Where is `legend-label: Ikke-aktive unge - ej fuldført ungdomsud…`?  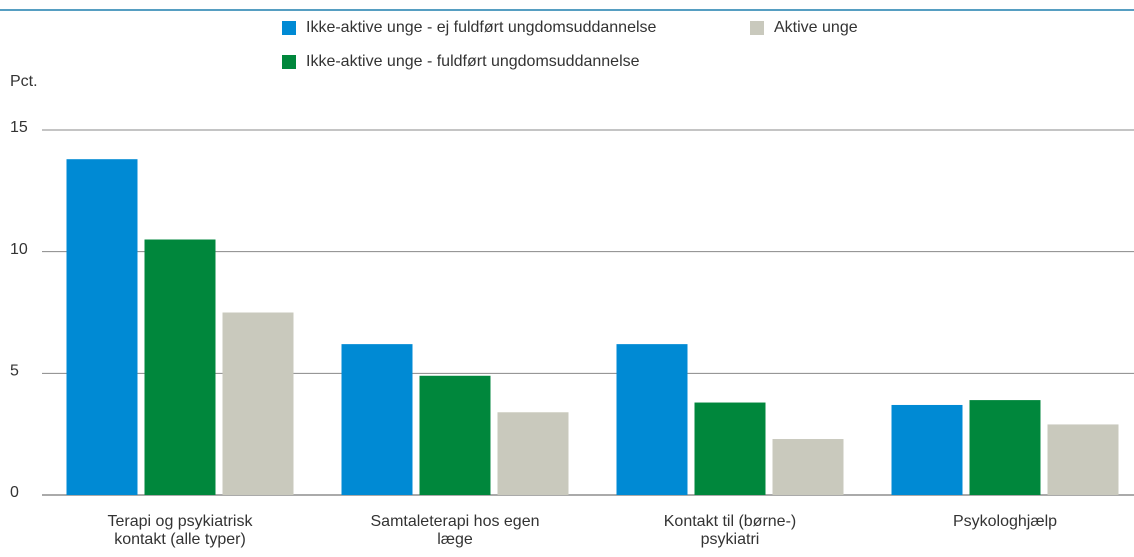 legend-label: Ikke-aktive unge - ej fuldført ungdomsud… is located at coordinates (481, 27).